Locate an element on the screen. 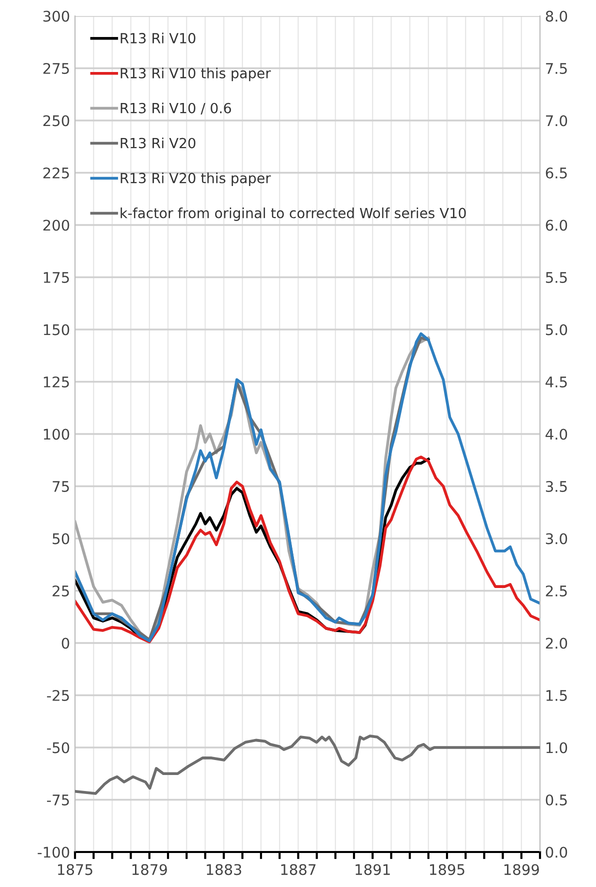 This screenshot has width=596, height=887. y-tick-label: -25 is located at coordinates (58, 695).